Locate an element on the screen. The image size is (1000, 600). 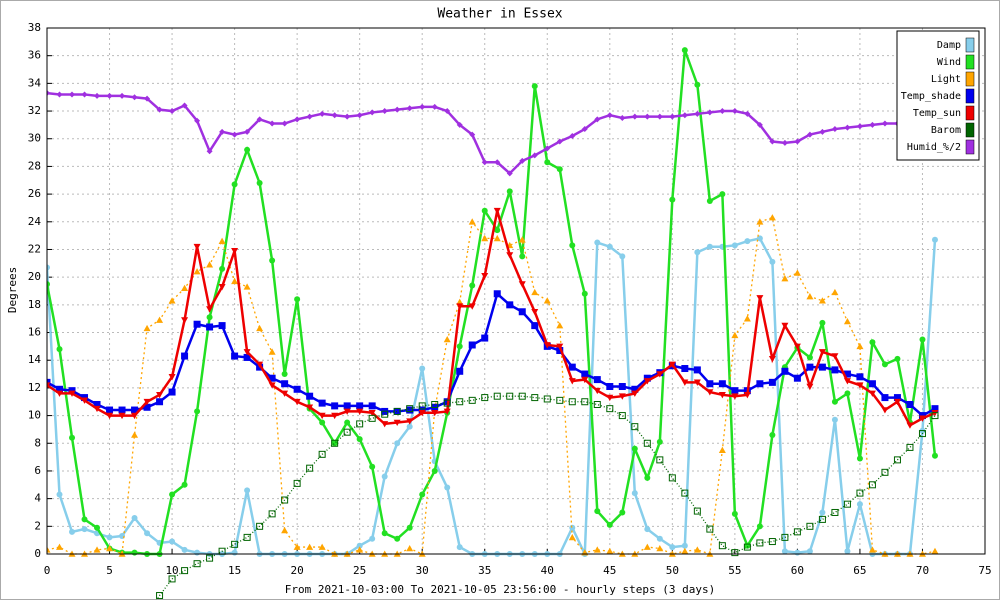
legend-label: Light is located at coordinates (946, 79).